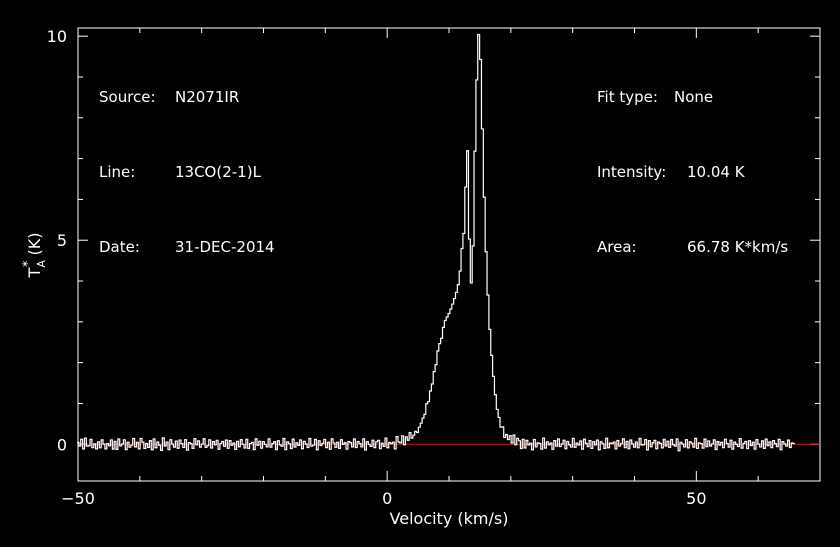 This screenshot has width=840, height=547. I want to click on y-axis-label-unit: (K), so click(34, 247).